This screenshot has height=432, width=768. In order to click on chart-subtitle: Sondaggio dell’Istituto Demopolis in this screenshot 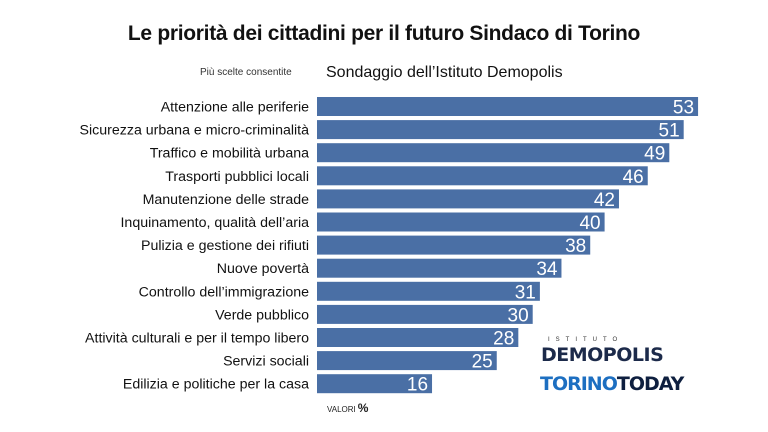, I will do `click(444, 72)`.